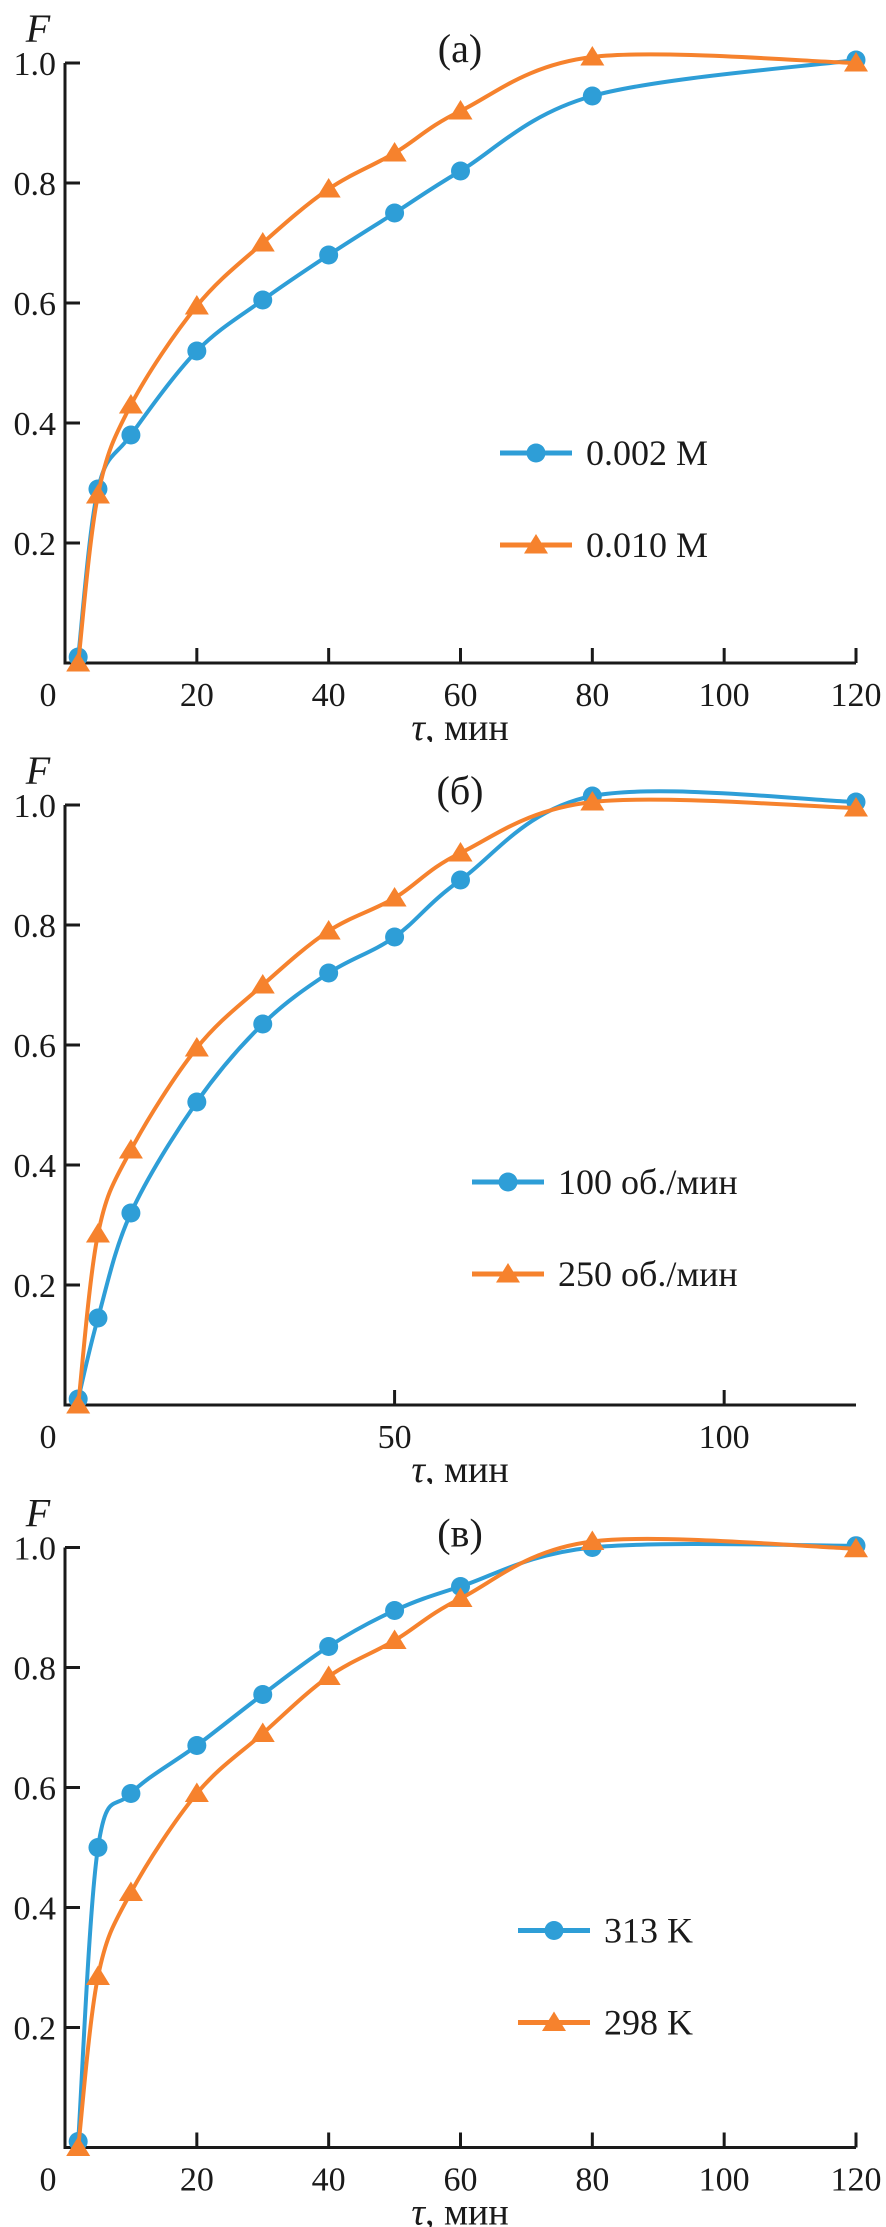 The height and width of the screenshot is (2227, 886). What do you see at coordinates (648, 1931) in the screenshot?
I see `legend-label: 313 K` at bounding box center [648, 1931].